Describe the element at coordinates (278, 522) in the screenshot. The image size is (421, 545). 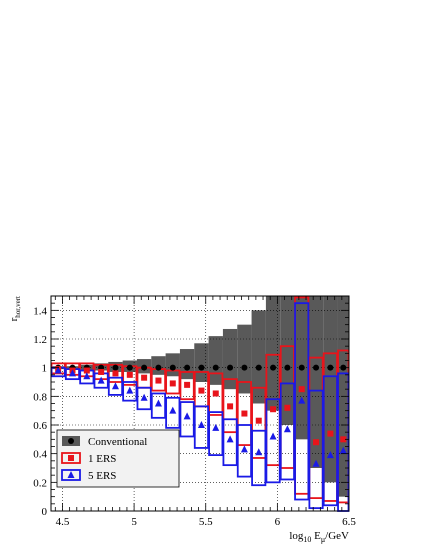
I see `x-tick-label: 6` at that location.